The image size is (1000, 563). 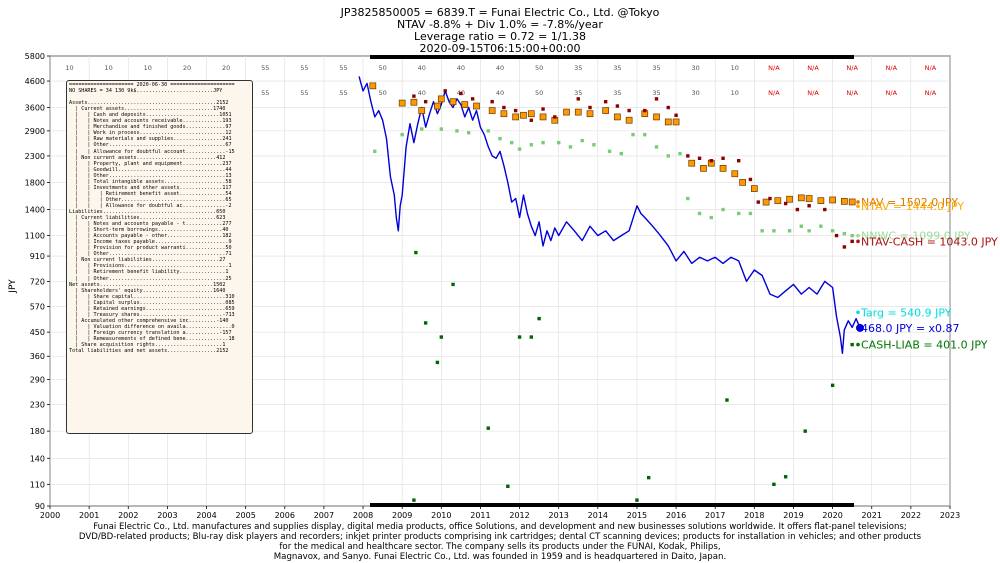 What do you see at coordinates (37, 458) in the screenshot?
I see `y-tick-label: 140` at bounding box center [37, 458].